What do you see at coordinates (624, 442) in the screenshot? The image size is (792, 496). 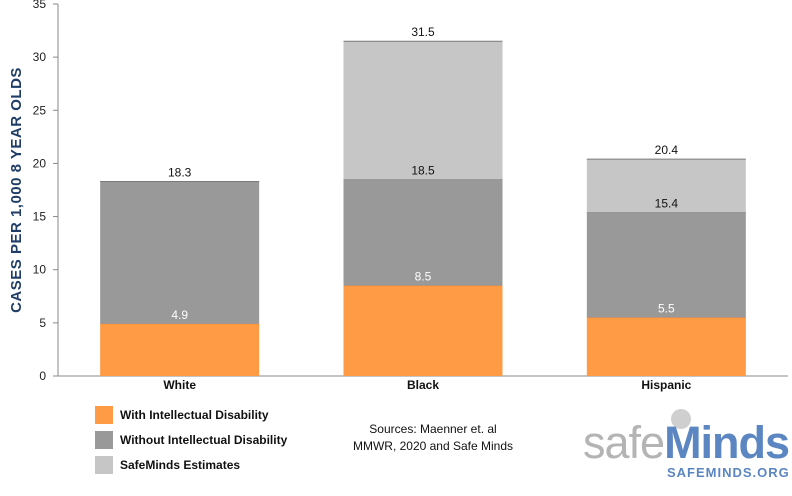 I see `logo-word-safe: safe` at bounding box center [624, 442].